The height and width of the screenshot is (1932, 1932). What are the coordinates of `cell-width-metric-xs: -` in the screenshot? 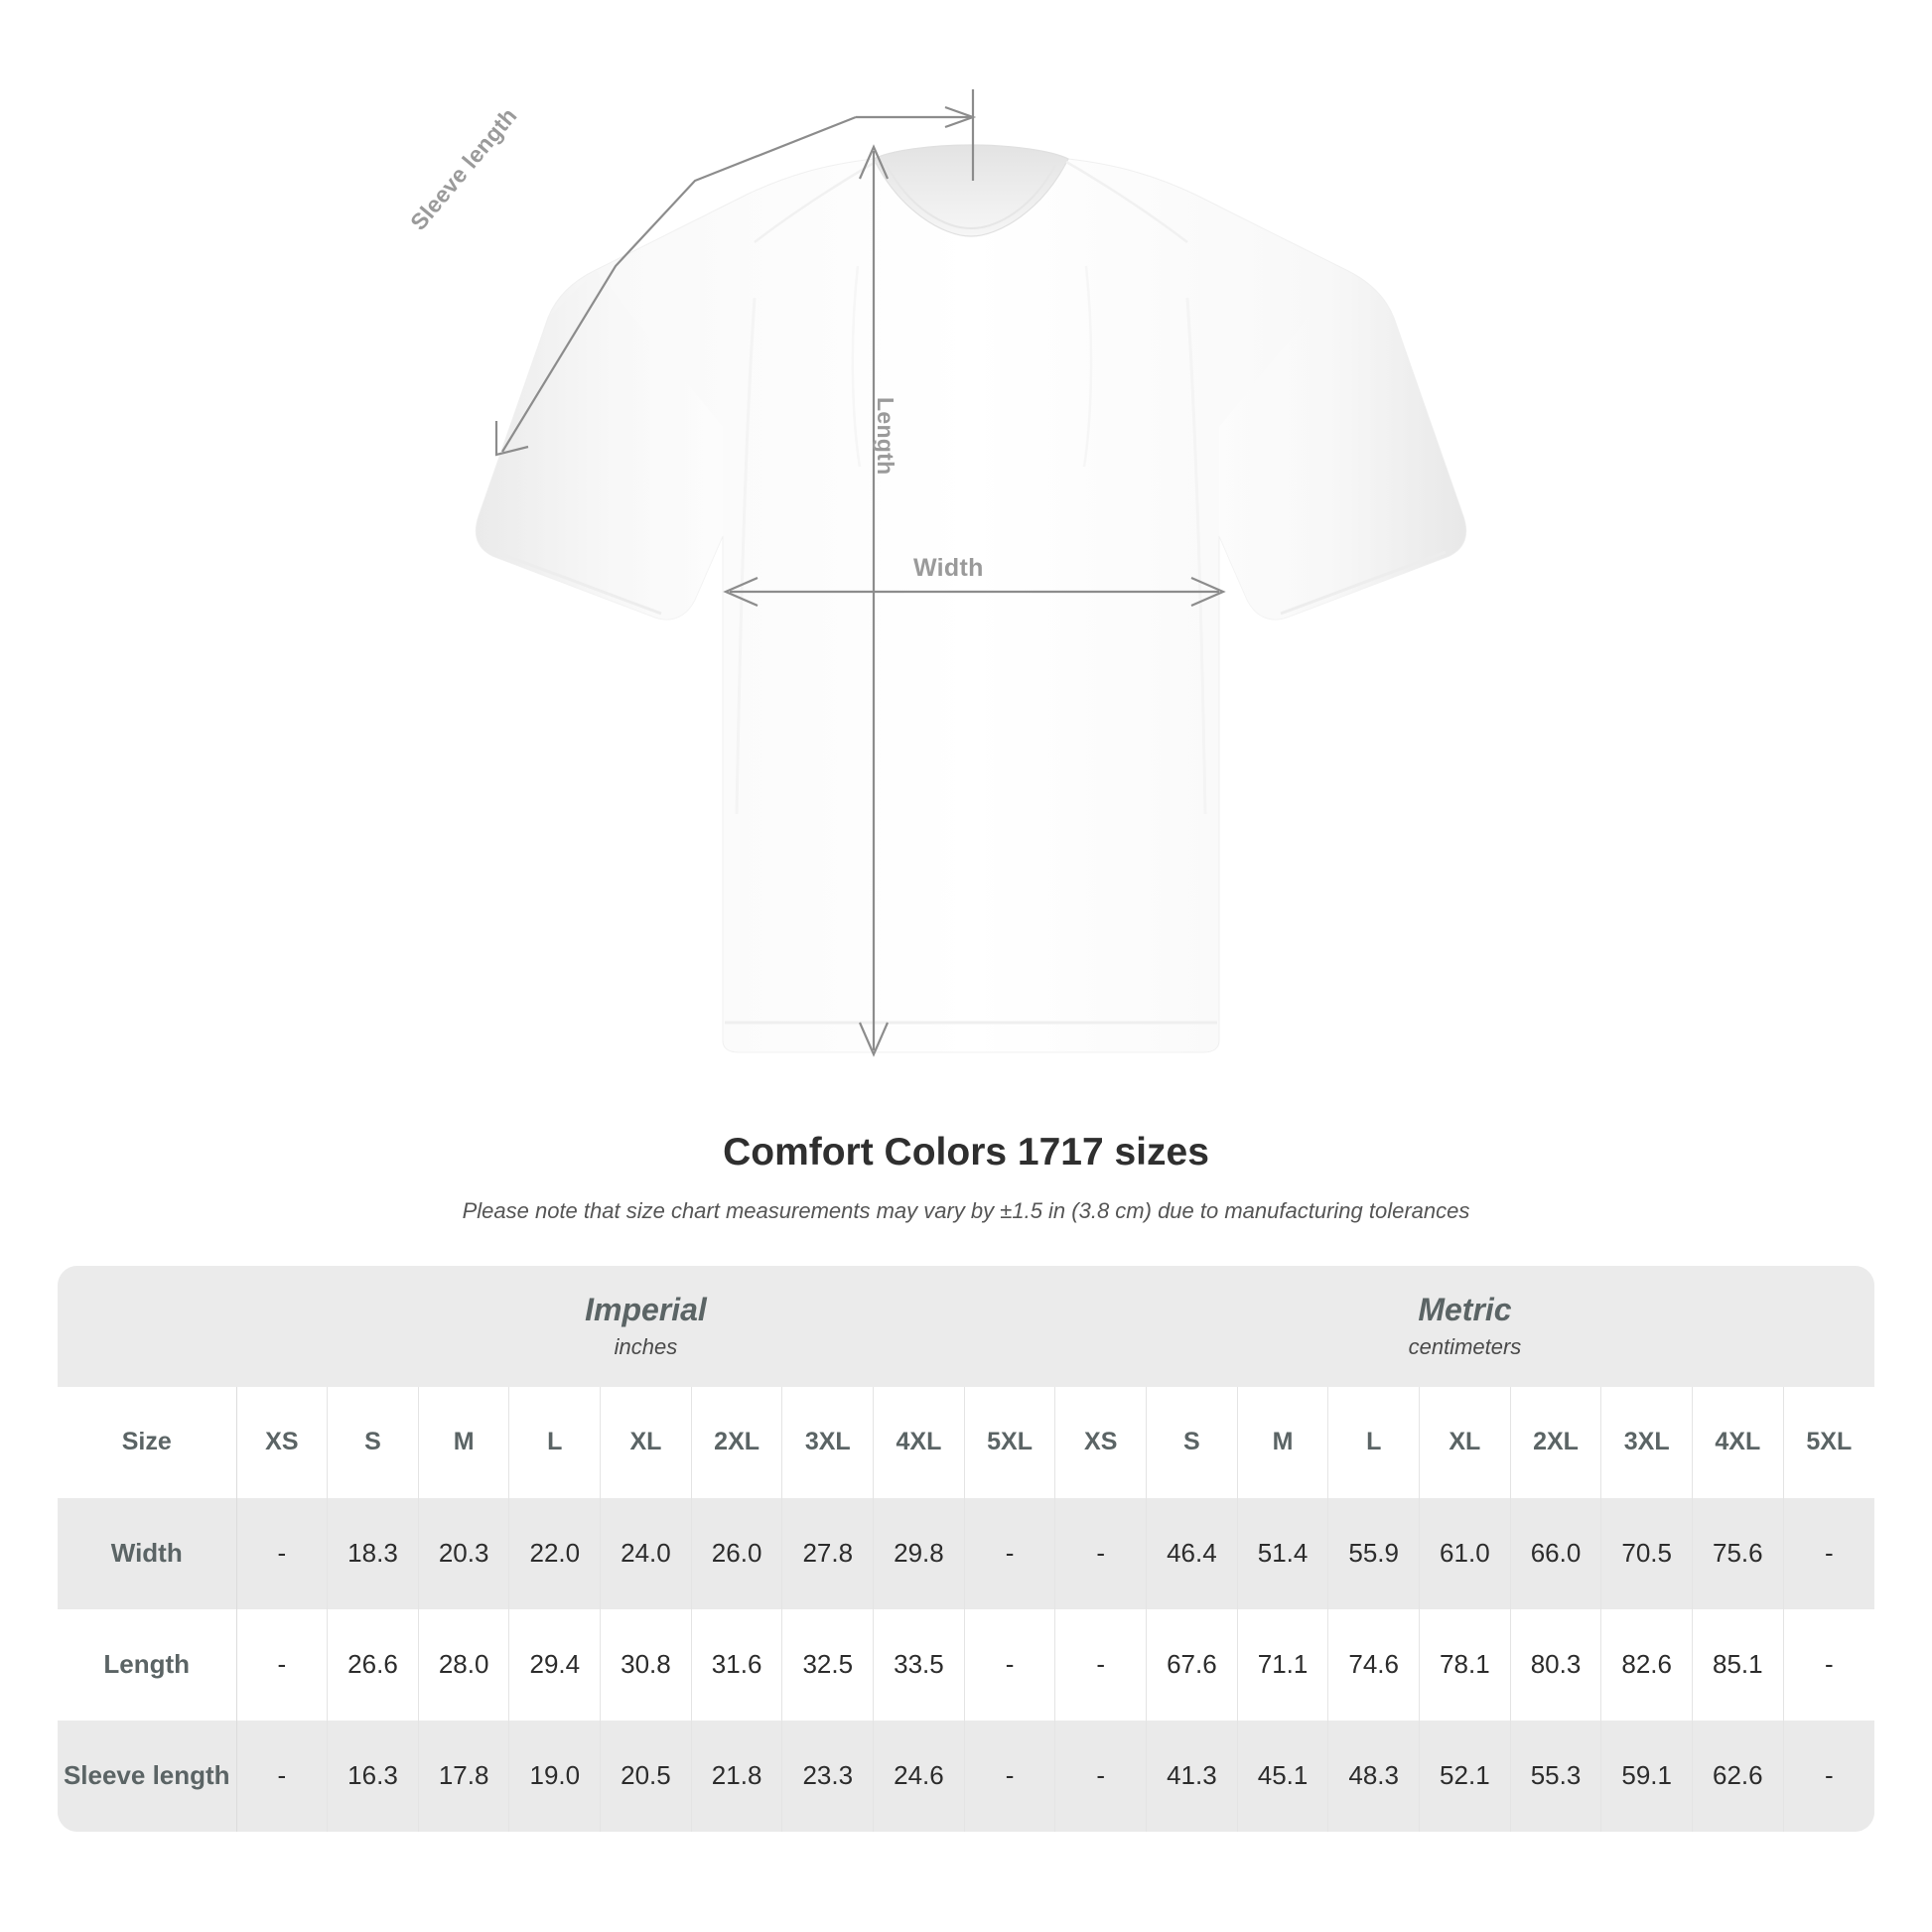 It's located at (1101, 1553).